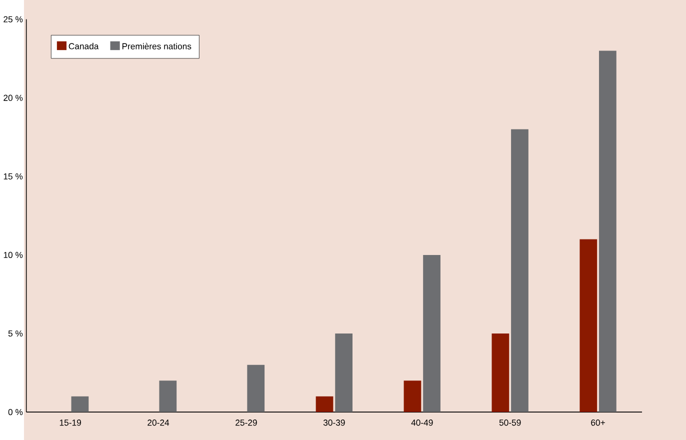 The height and width of the screenshot is (440, 686). Describe the element at coordinates (598, 423) in the screenshot. I see `x-tick-label: 60+` at that location.